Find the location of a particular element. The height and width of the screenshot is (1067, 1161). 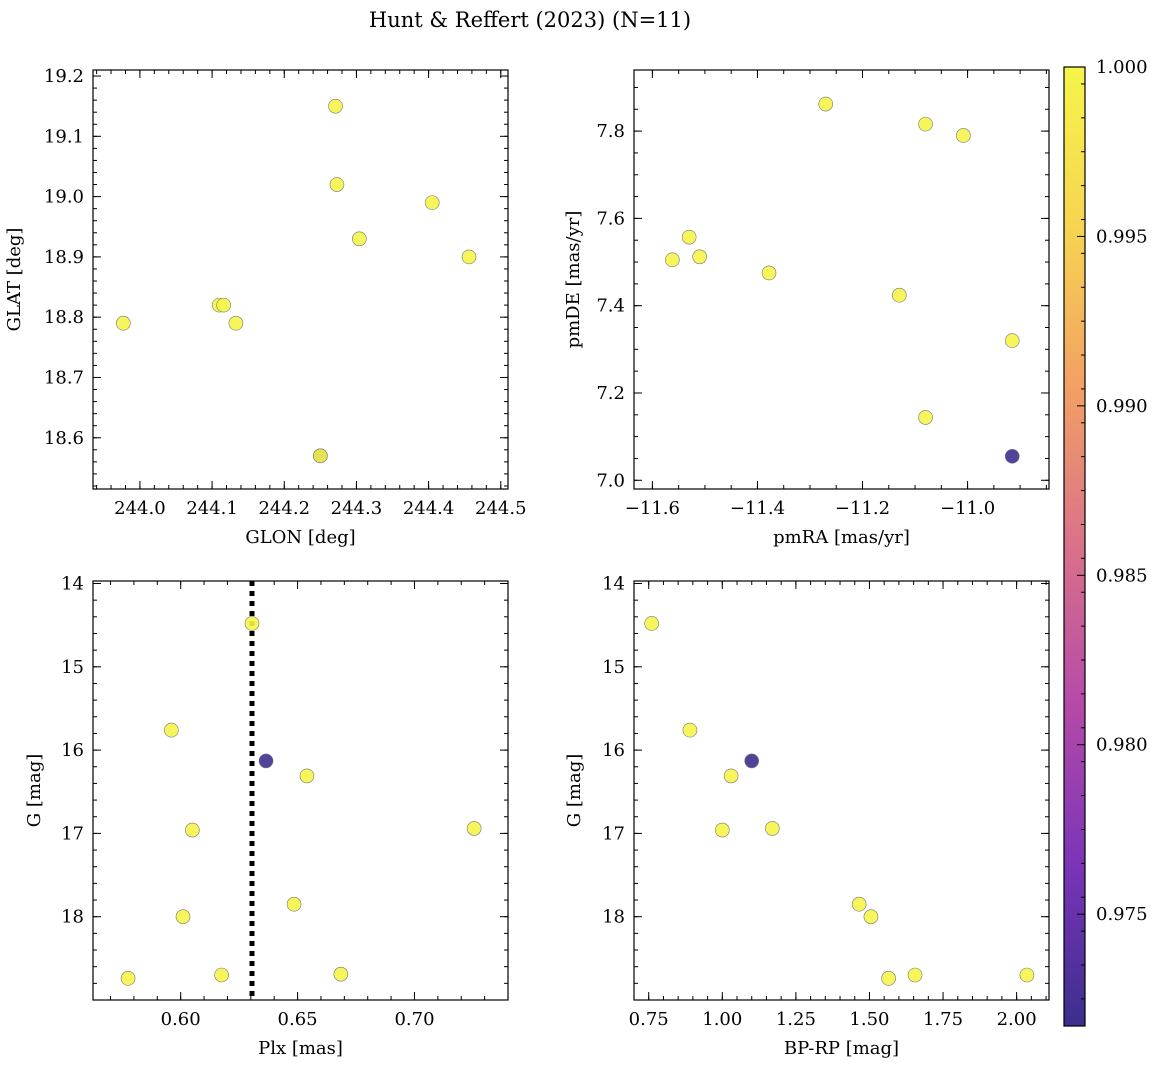

y-axis-label: pmDE [mas/yr] is located at coordinates (573, 280).